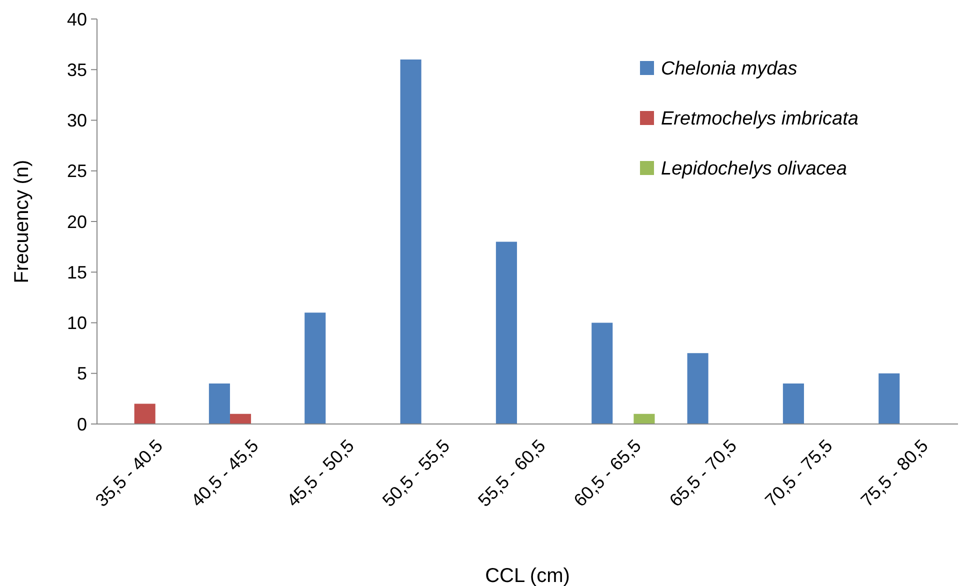 This screenshot has width=962, height=586. What do you see at coordinates (129, 473) in the screenshot?
I see `x-tick-label: 35,5 - 40.5` at bounding box center [129, 473].